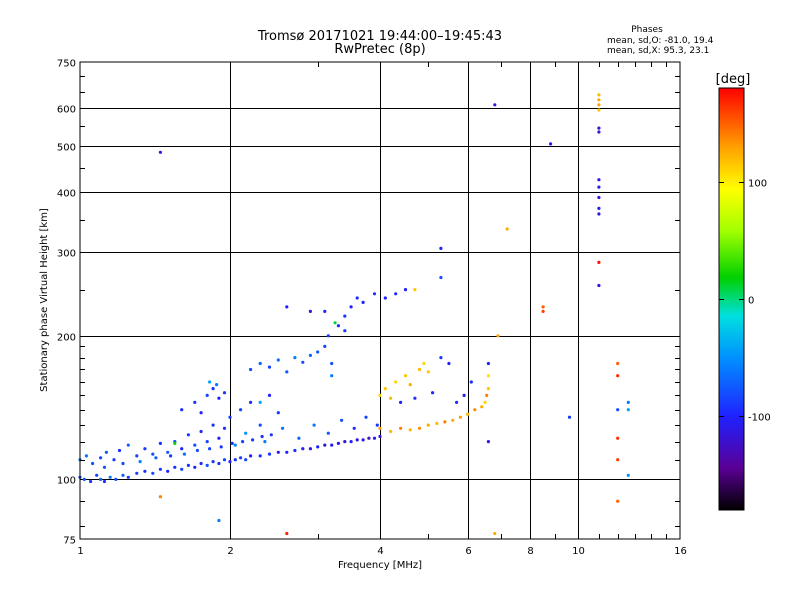 Image resolution: width=800 pixels, height=600 pixels. I want to click on y-tick-label: 750, so click(66, 64).